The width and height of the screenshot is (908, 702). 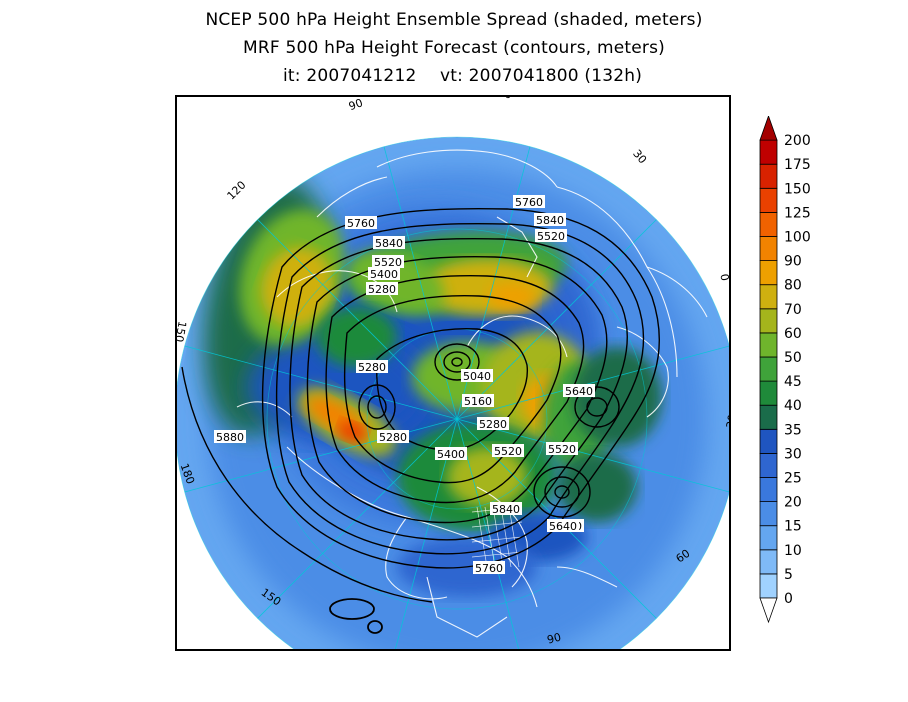 What do you see at coordinates (793, 310) in the screenshot?
I see `colorbar-label: 70` at bounding box center [793, 310].